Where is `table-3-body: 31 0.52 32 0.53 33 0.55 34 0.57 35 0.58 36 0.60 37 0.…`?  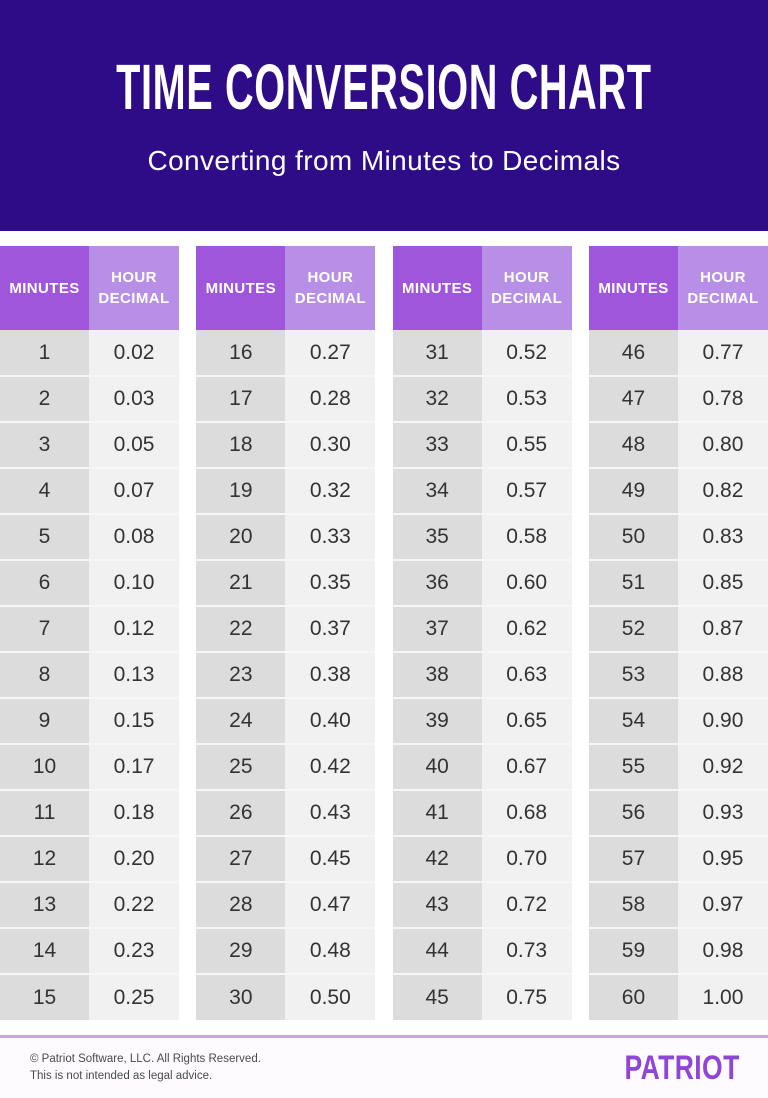
table-3-body: 31 0.52 32 0.53 33 0.55 34 0.57 35 0.58 36 0.60 37 0.… is located at coordinates (482, 675).